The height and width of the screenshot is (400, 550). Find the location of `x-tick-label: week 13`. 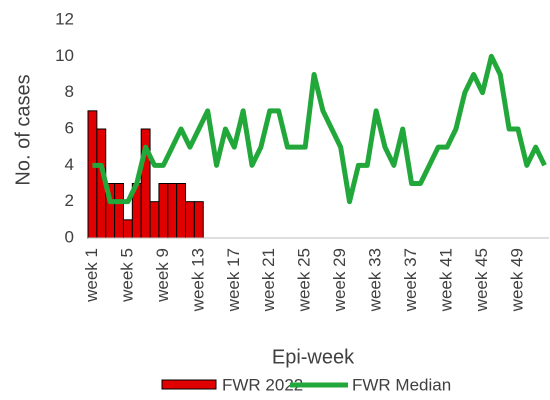

x-tick-label: week 13 is located at coordinates (197, 280).